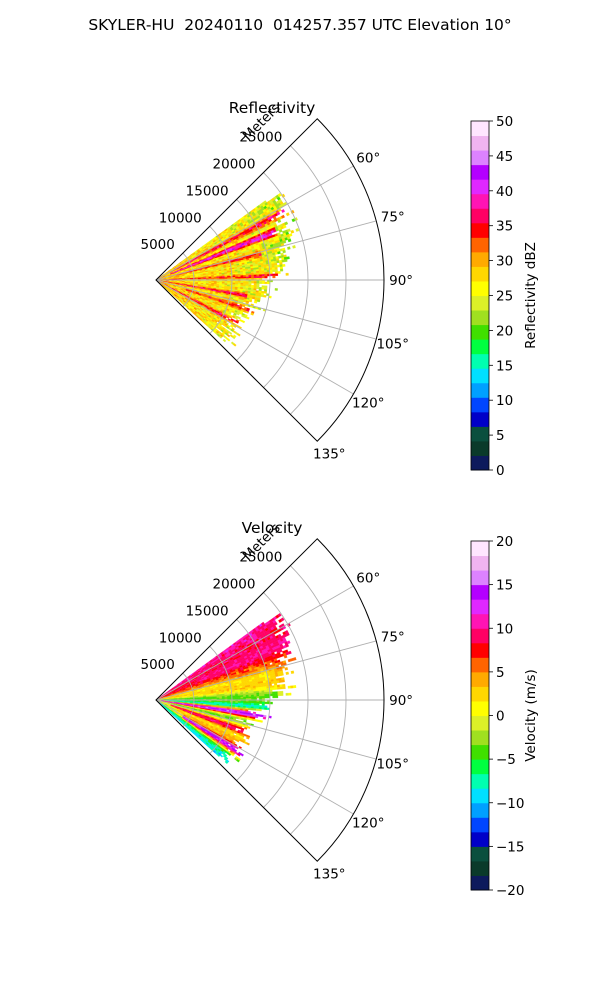  What do you see at coordinates (504, 262) in the screenshot?
I see `colorbar-tick-label: 30` at bounding box center [504, 262].